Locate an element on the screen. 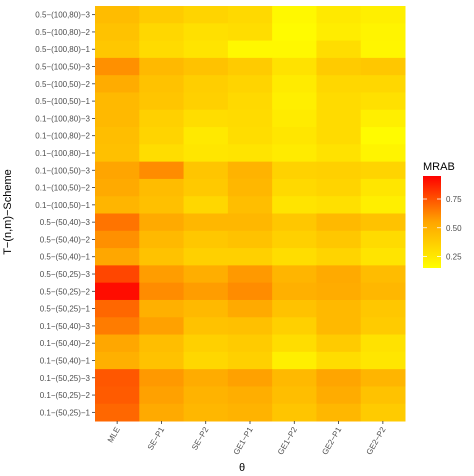 Image resolution: width=474 pixels, height=476 pixels. y-tick-label: 0.5−(50,40)−3 is located at coordinates (65, 222).